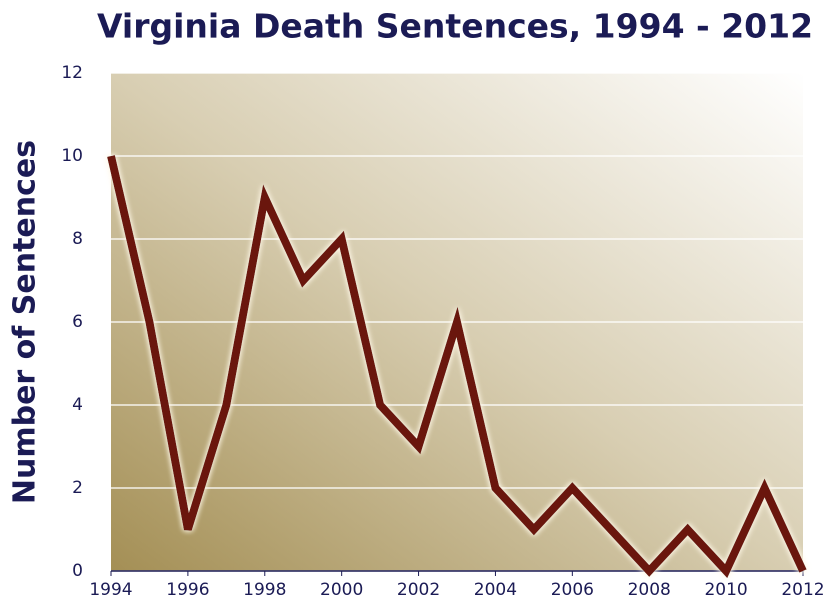 The image size is (835, 609). I want to click on x-tick-label: 1994, so click(110, 590).